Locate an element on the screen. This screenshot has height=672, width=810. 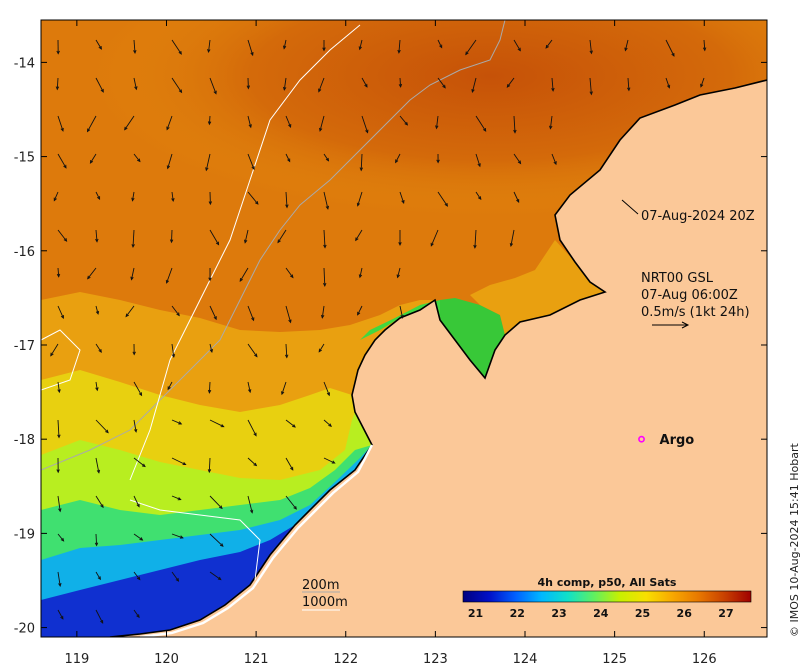
sst-bay-green is located at coordinates (472, 338).